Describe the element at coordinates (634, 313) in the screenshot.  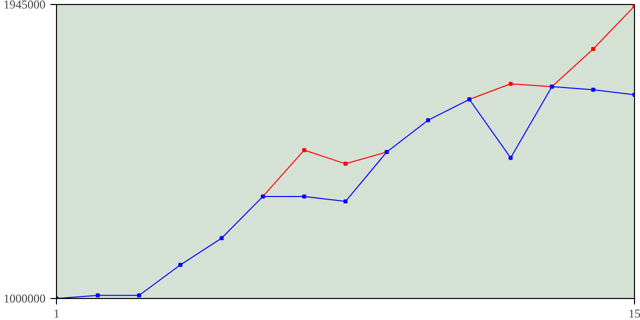
I see `x-tick-label: 15` at that location.